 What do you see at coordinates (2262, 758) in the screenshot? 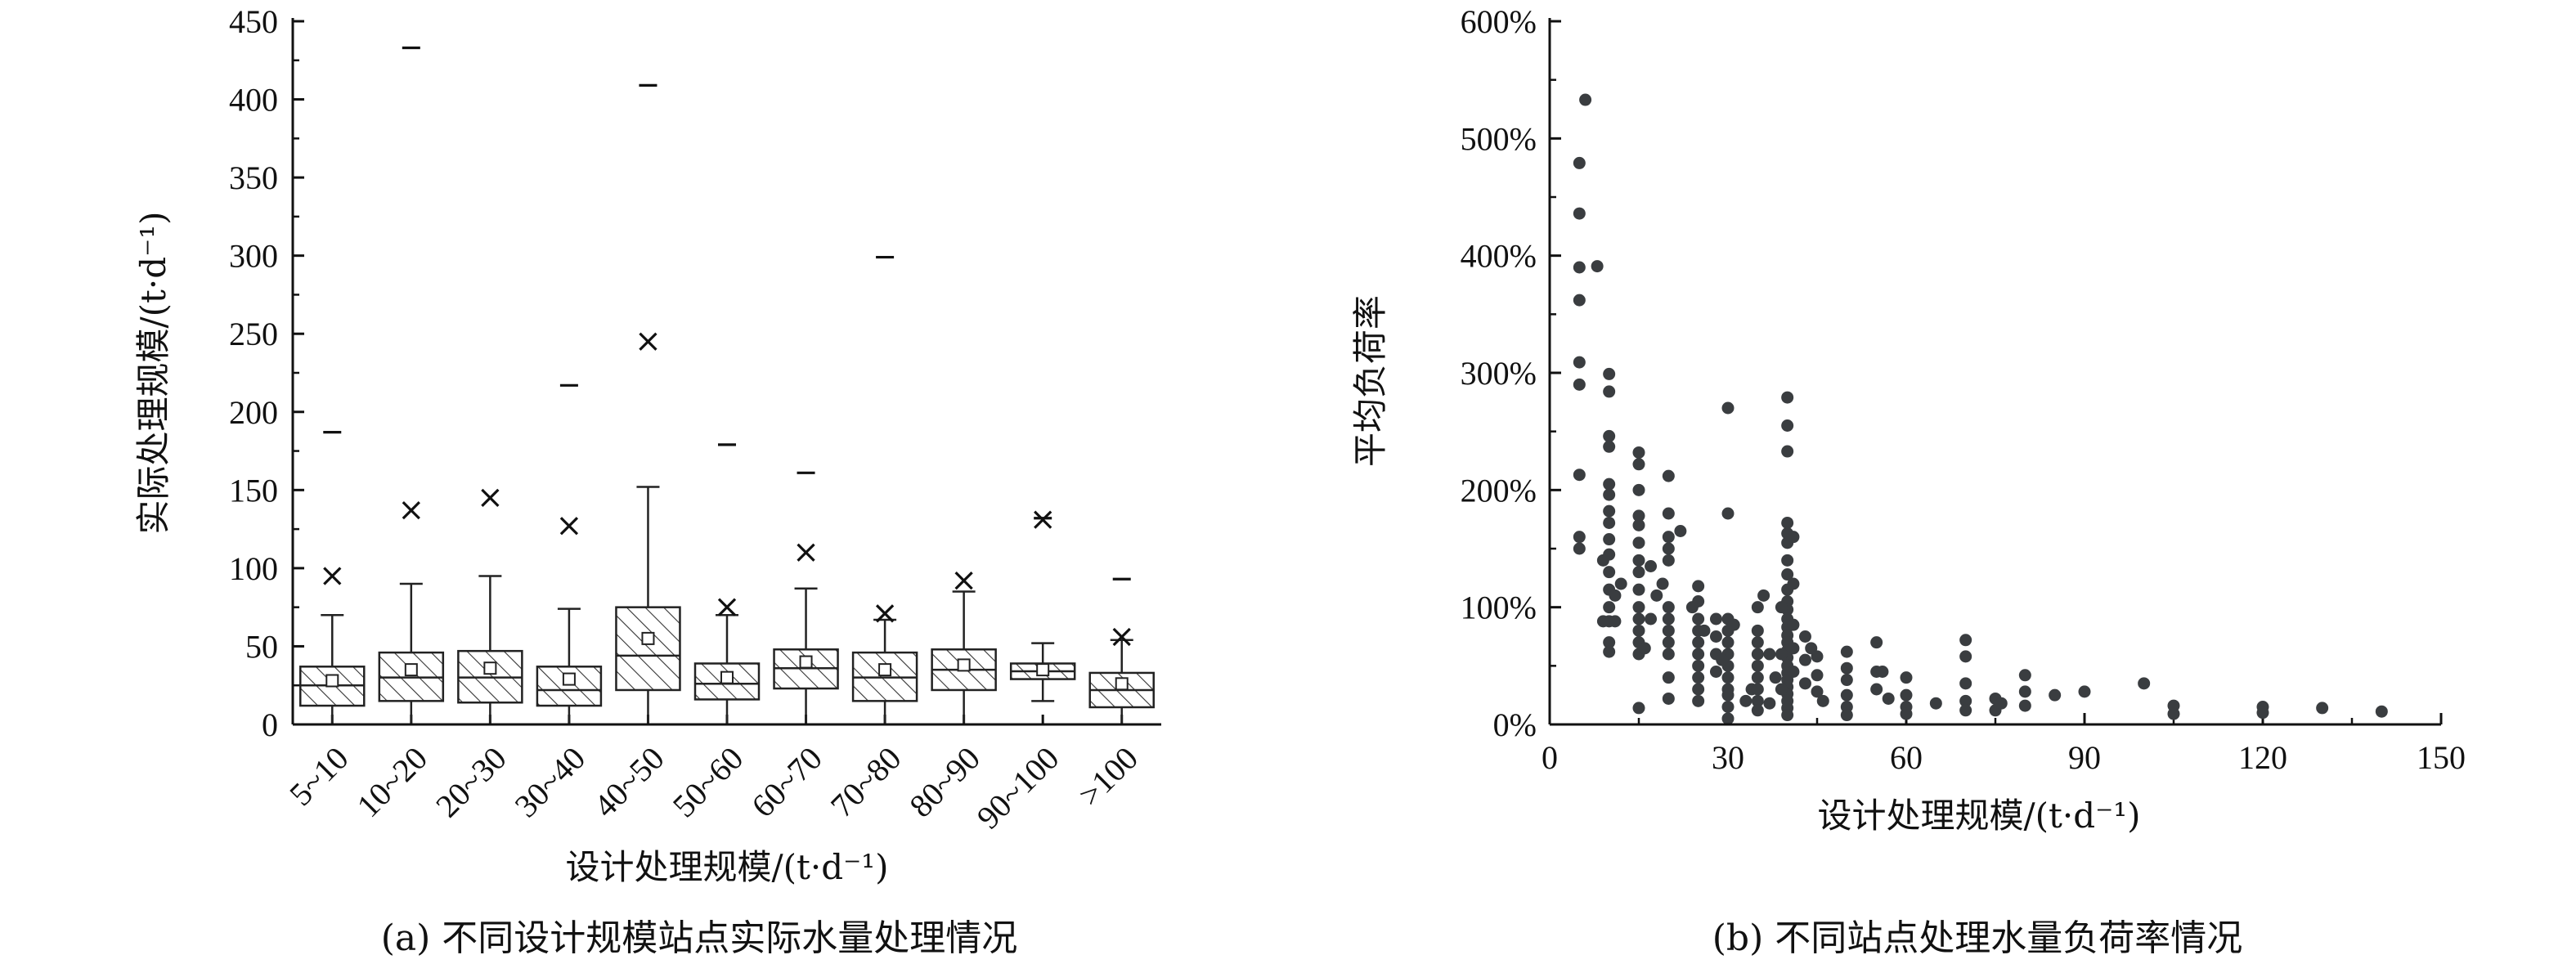
I see `x-tick-label-b: 120` at bounding box center [2262, 758].